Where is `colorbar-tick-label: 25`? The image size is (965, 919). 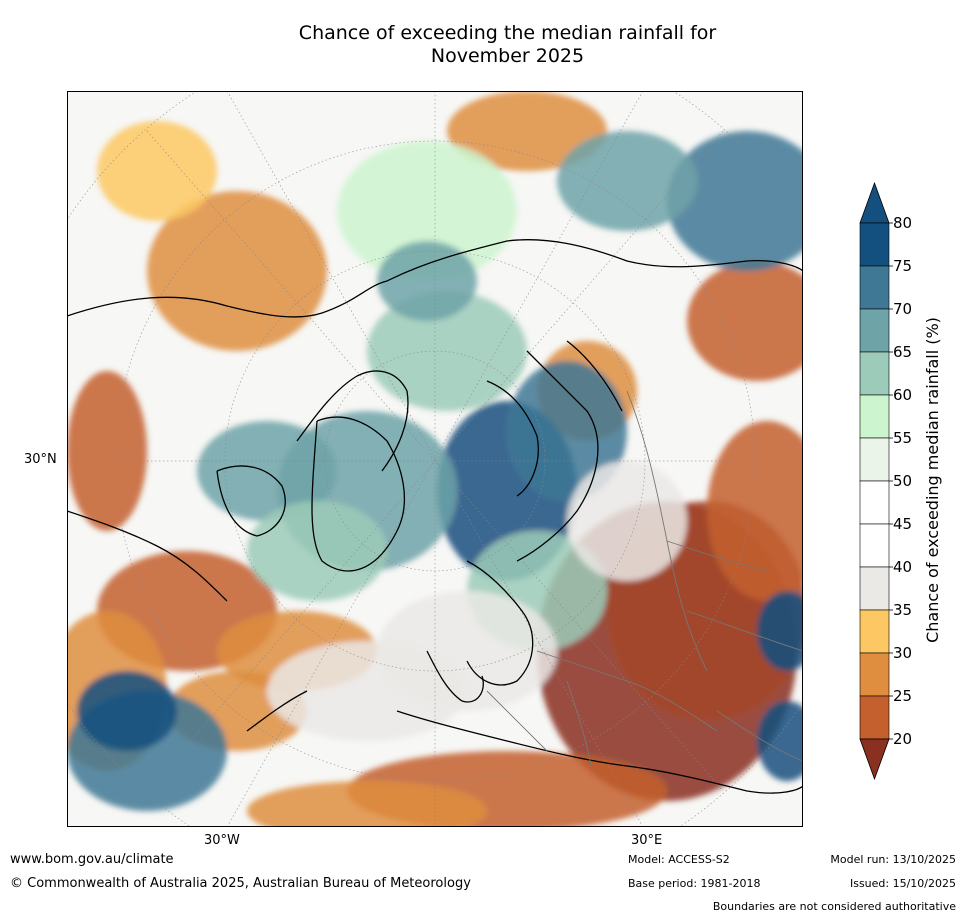 colorbar-tick-label: 25 is located at coordinates (902, 696).